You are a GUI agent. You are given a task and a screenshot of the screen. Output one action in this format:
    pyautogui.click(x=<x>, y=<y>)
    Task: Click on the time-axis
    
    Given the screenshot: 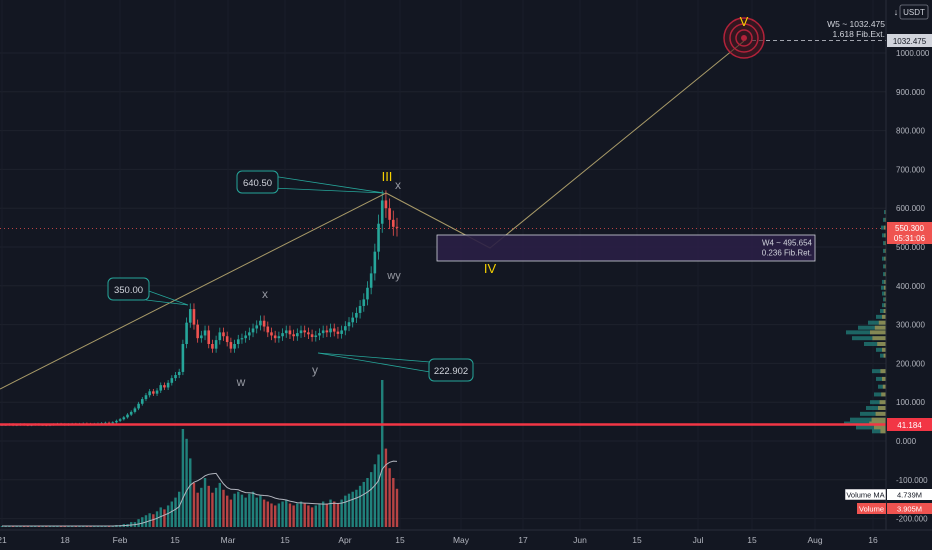 What is the action you would take?
    pyautogui.click(x=443, y=540)
    